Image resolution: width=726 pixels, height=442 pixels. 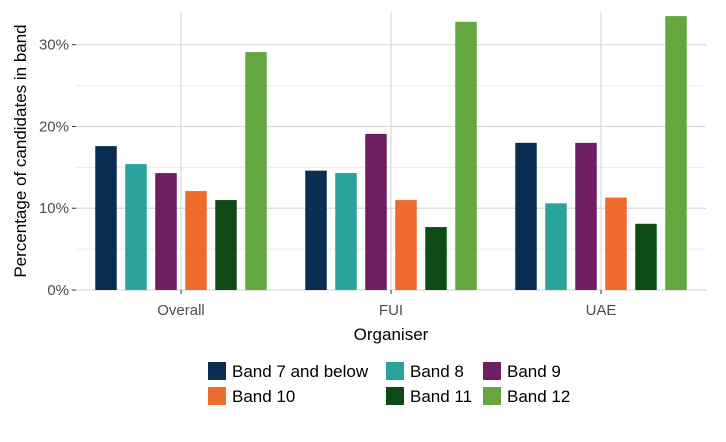 What do you see at coordinates (300, 371) in the screenshot?
I see `legend-label: Band 7 and below` at bounding box center [300, 371].